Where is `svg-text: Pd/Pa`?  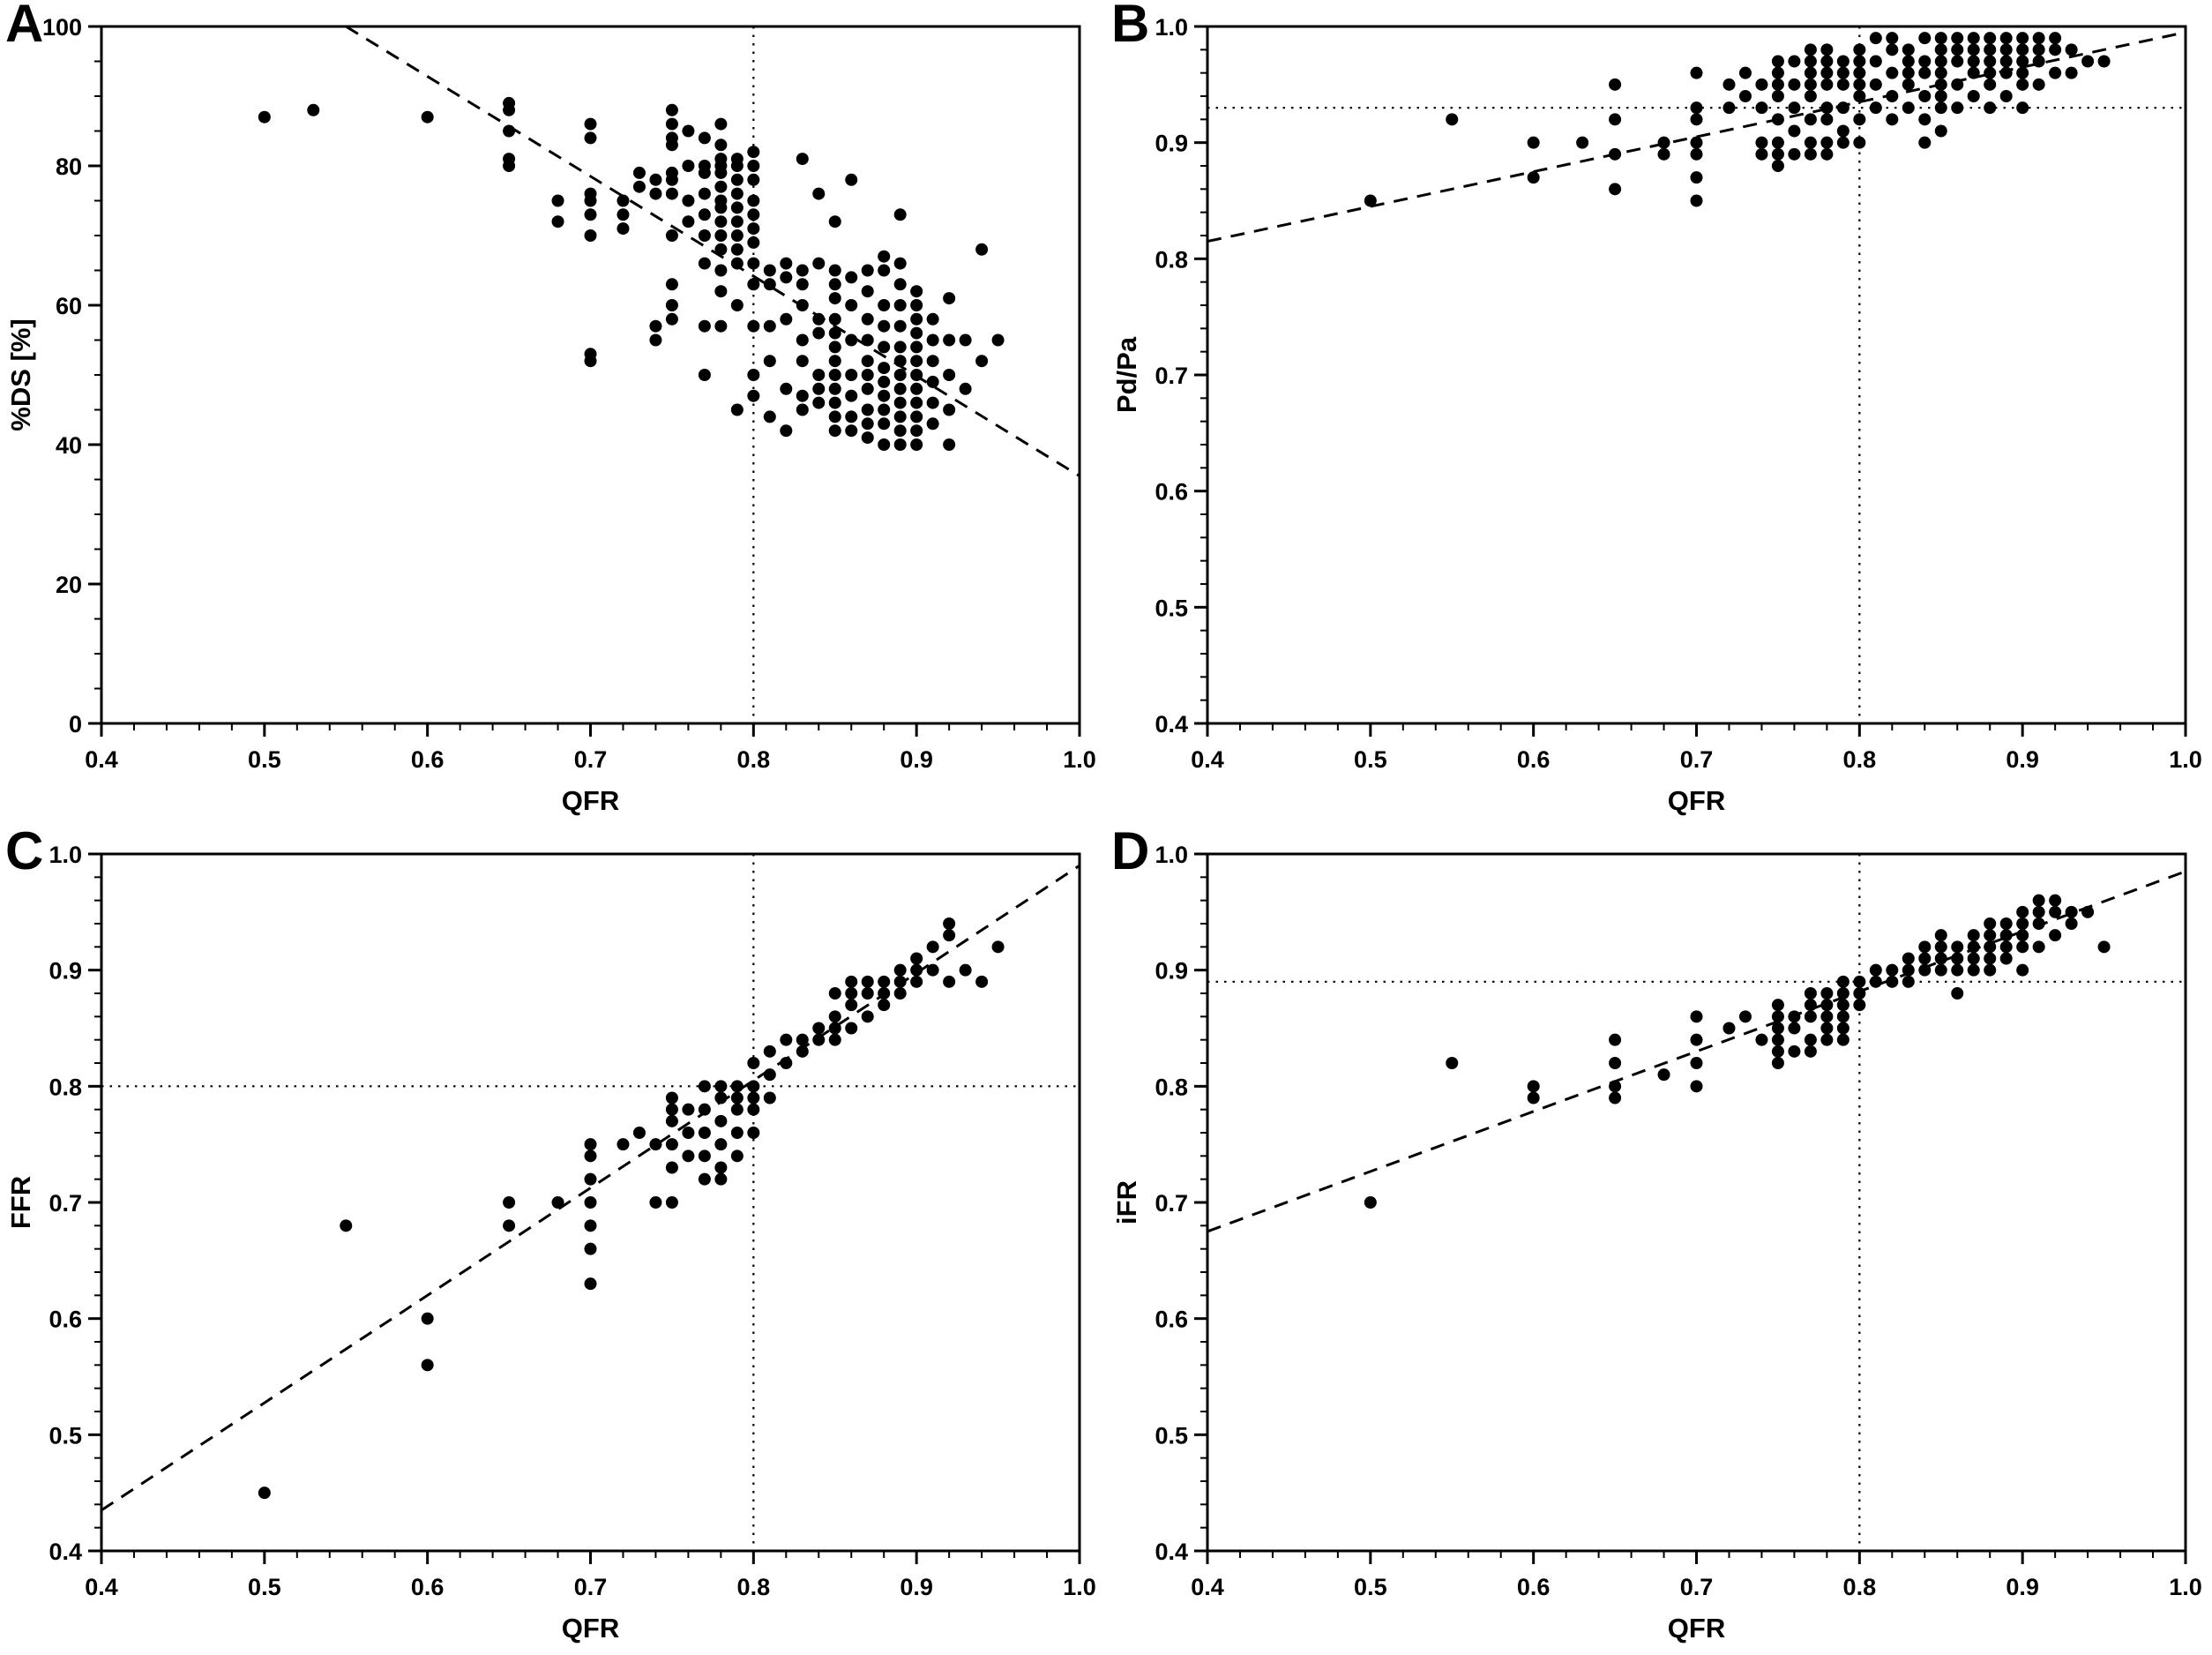 svg-text: Pd/Pa is located at coordinates (1126, 375).